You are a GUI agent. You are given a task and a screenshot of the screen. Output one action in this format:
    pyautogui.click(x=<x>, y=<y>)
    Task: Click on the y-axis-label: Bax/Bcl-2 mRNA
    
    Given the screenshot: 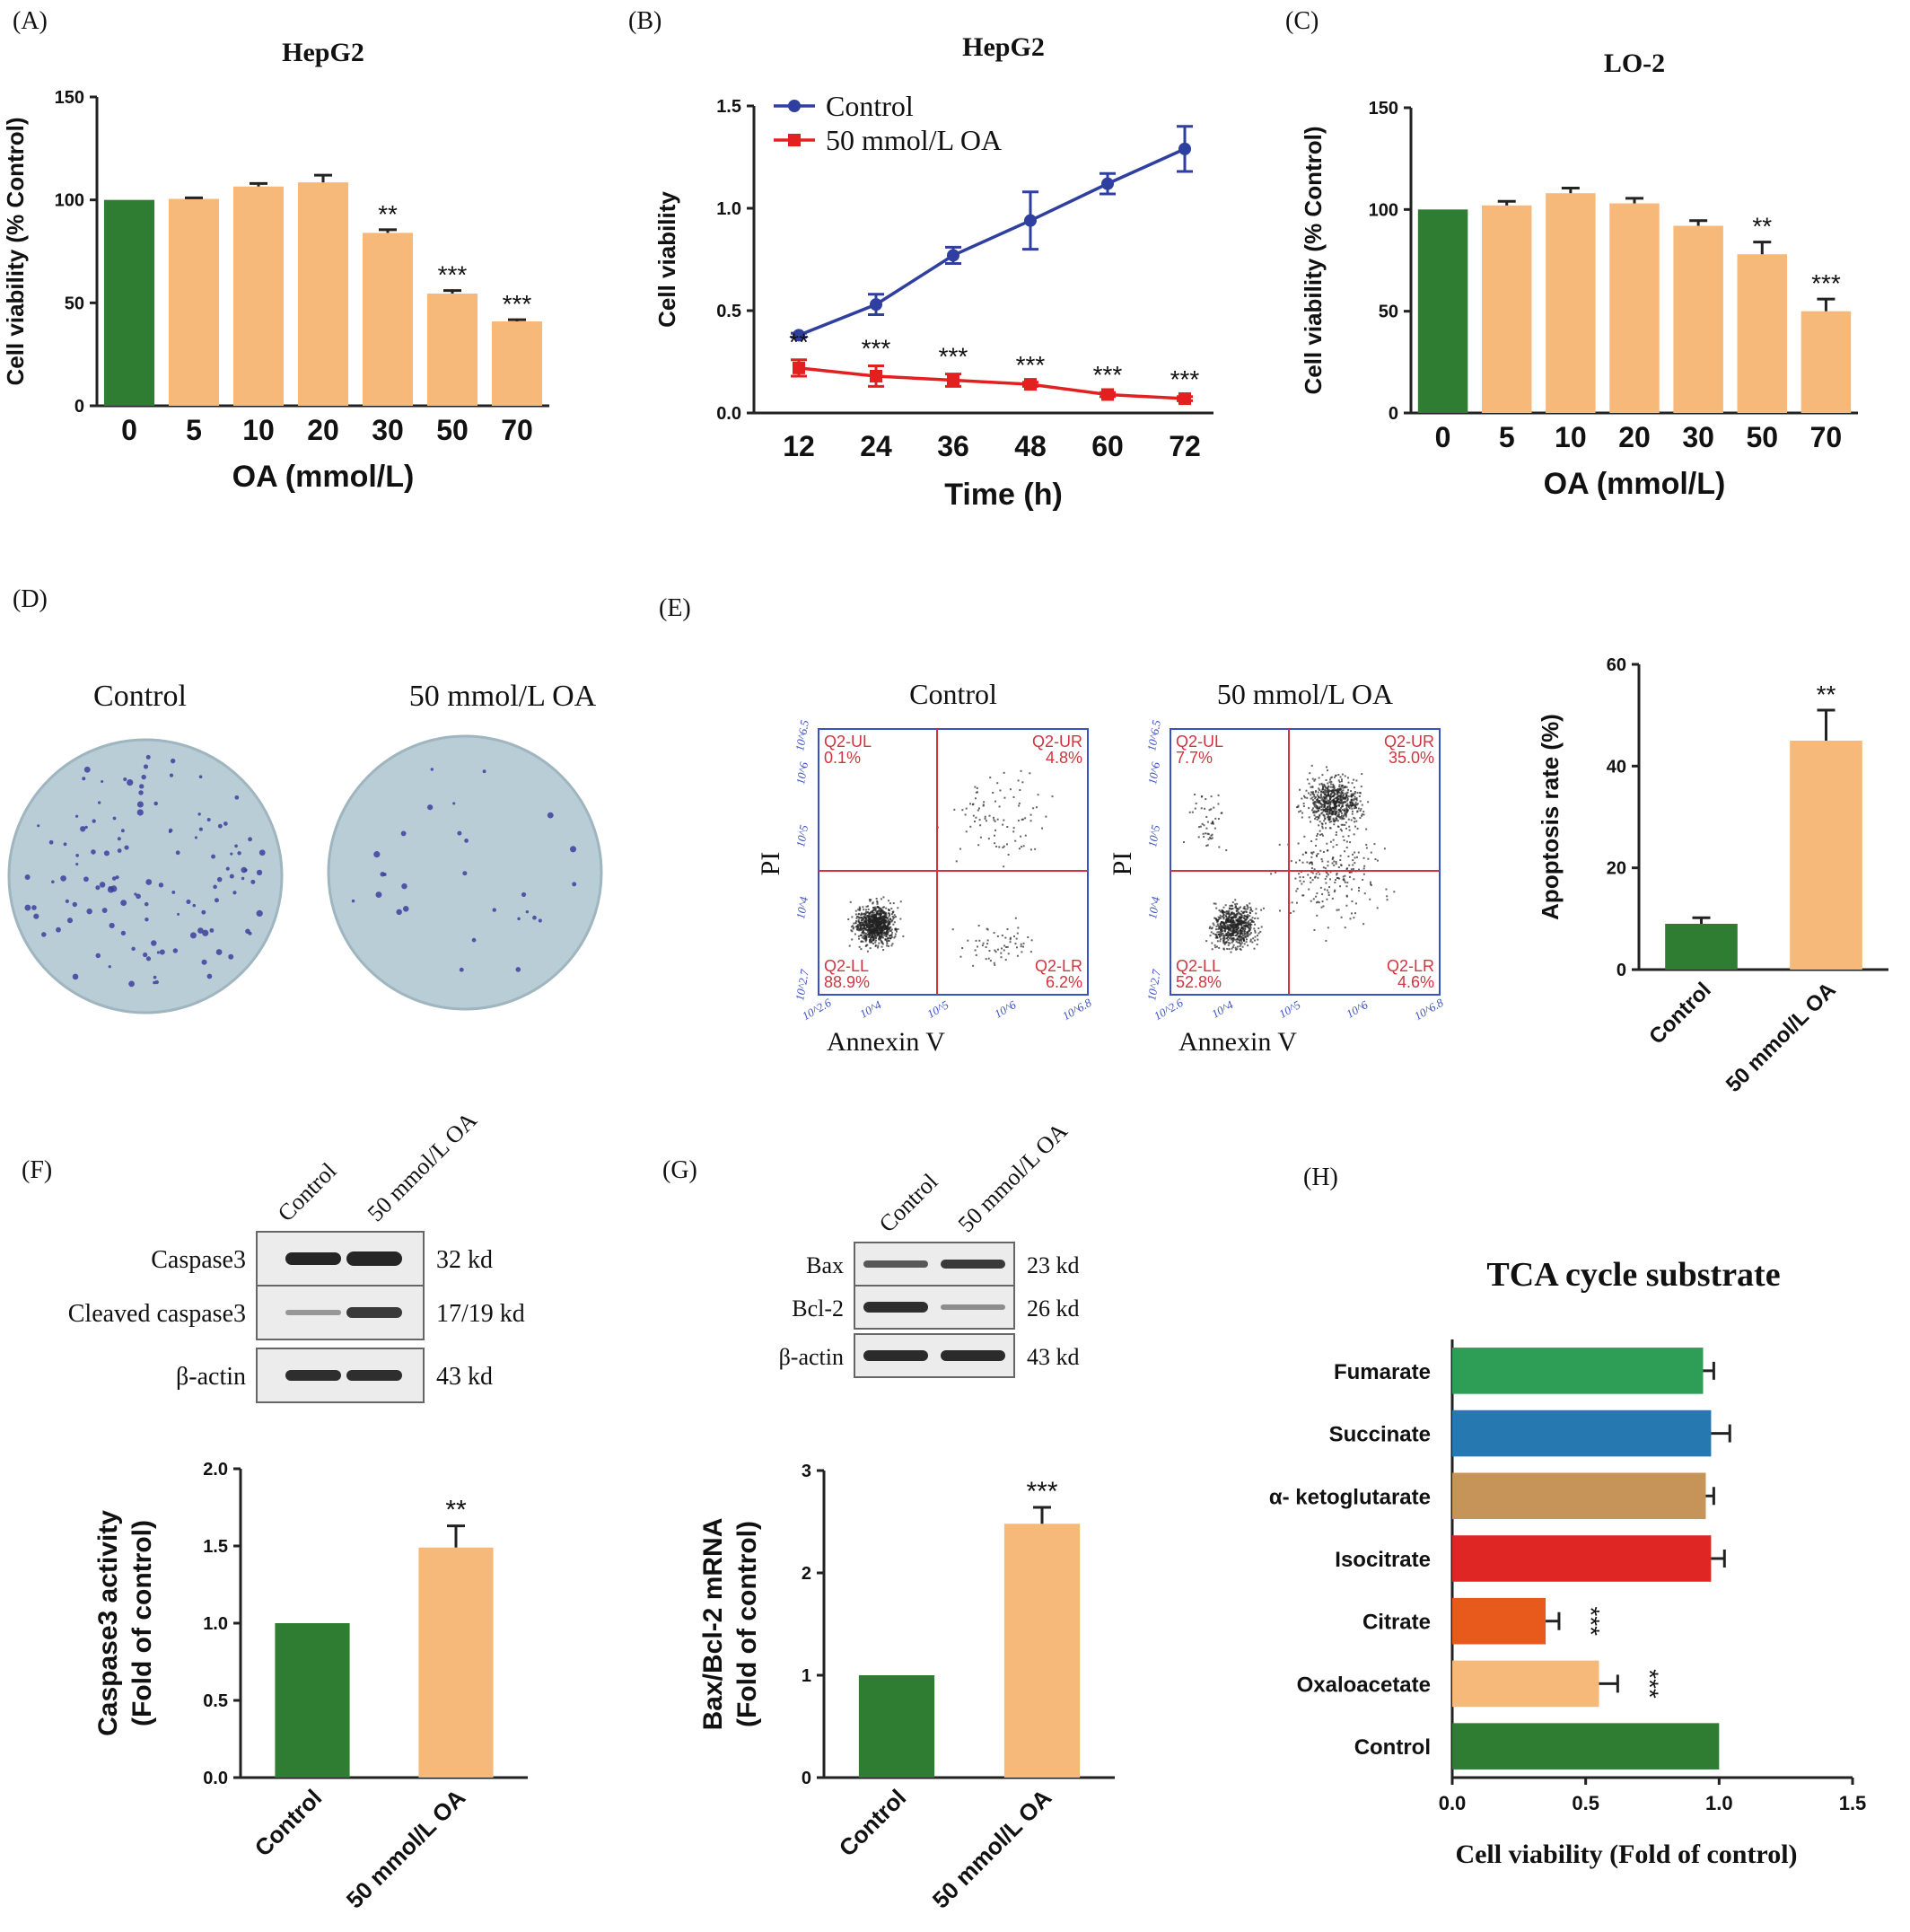 What is the action you would take?
    pyautogui.click(x=713, y=1624)
    